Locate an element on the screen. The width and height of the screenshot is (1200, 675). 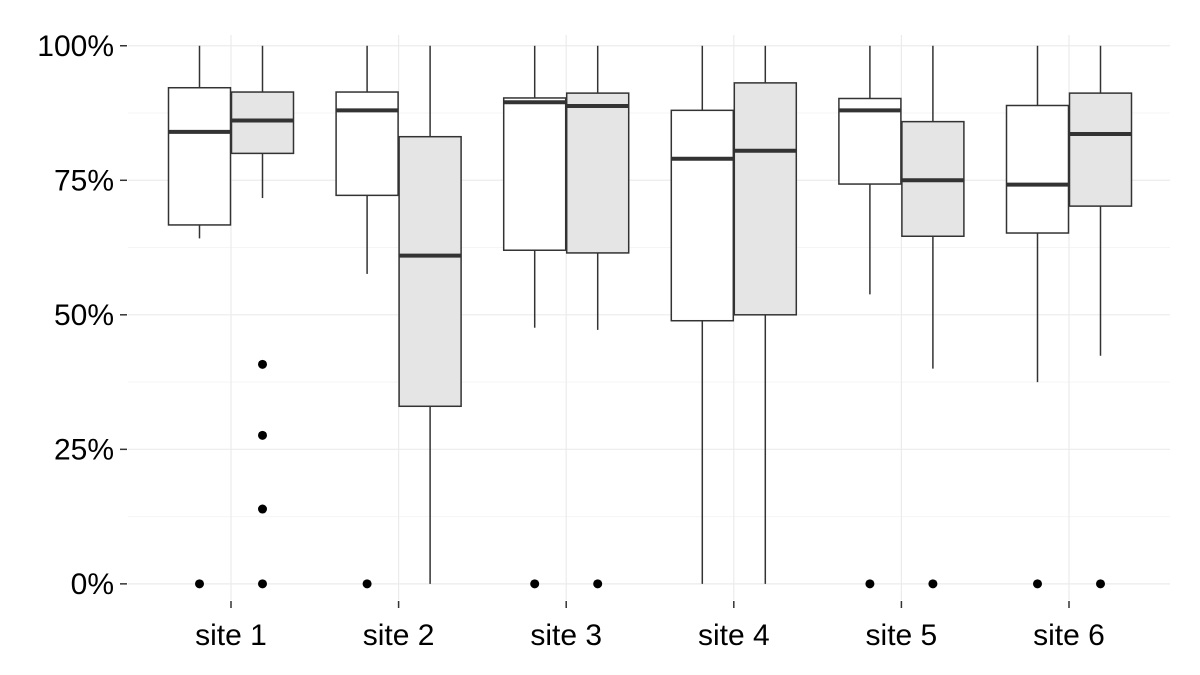
y-tick-label: 25% is located at coordinates (84, 449).